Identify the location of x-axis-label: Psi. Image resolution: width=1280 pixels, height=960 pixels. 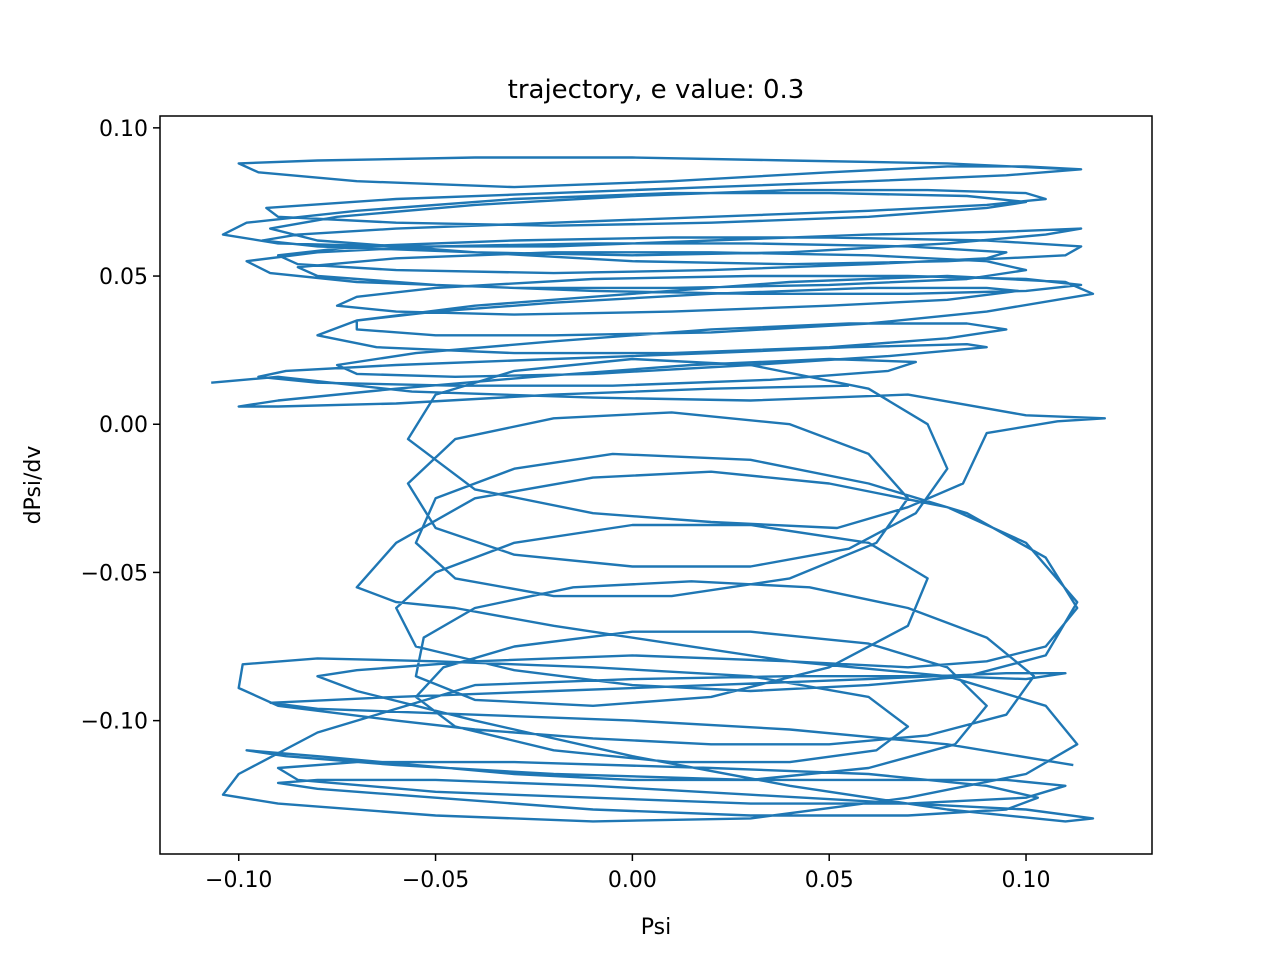
(656, 927).